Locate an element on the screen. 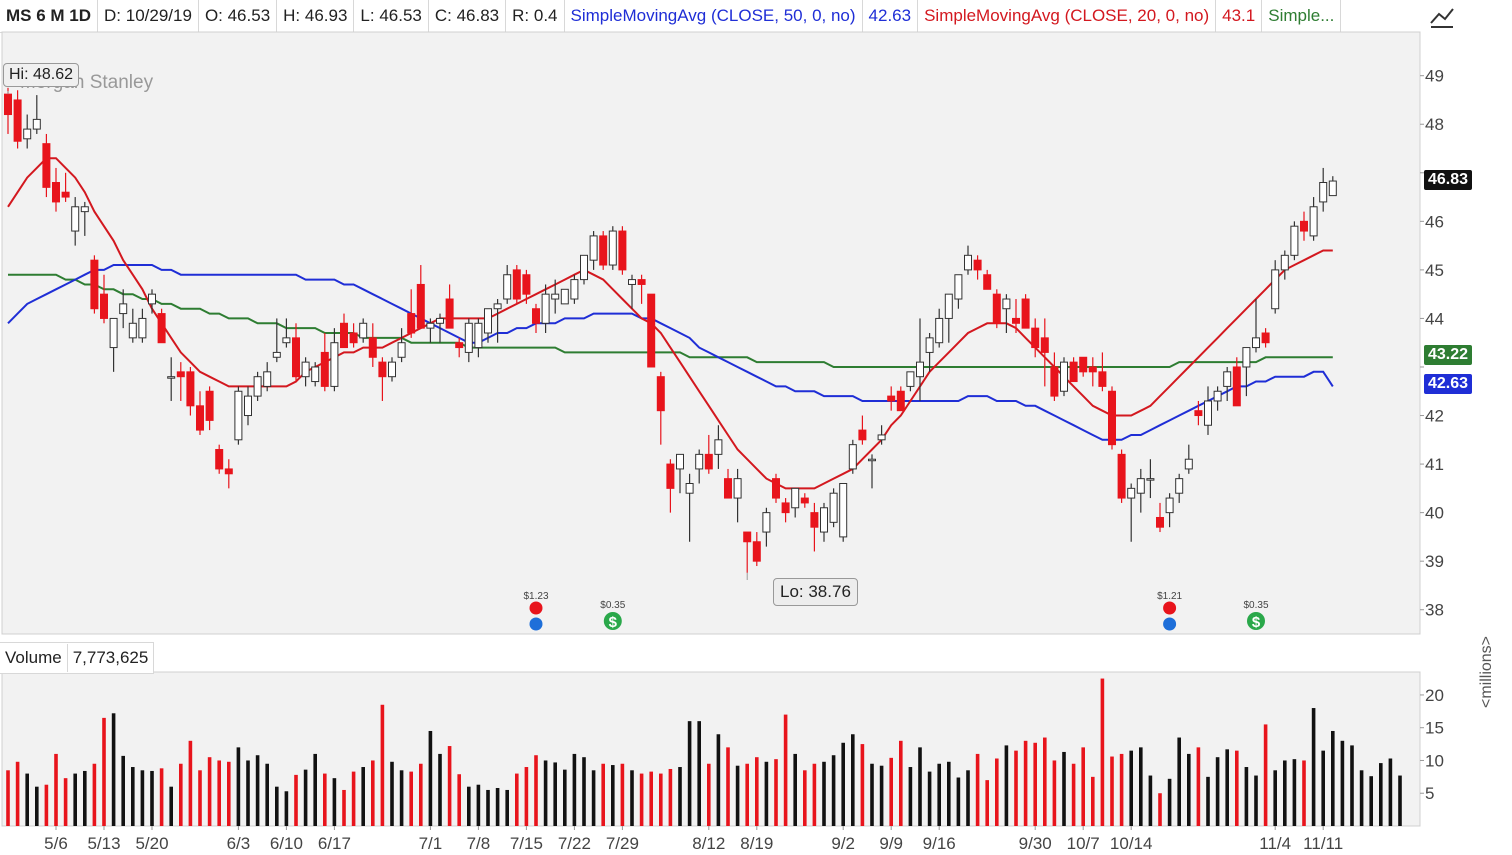 The height and width of the screenshot is (855, 1512). drawing-tool-button is located at coordinates (1442, 16).